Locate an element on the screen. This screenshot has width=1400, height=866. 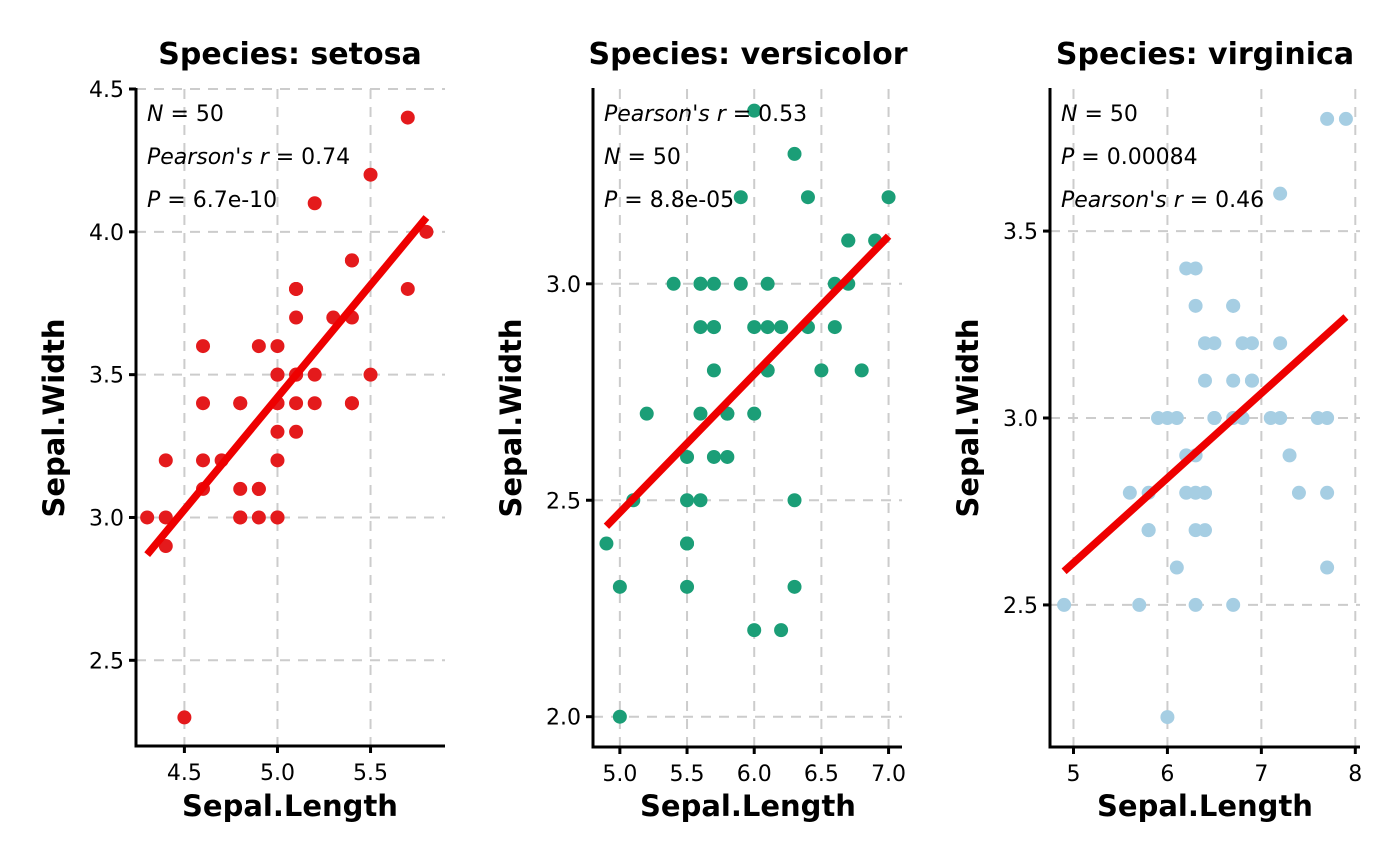
y-tick-label: 4.5 is located at coordinates (106, 90).